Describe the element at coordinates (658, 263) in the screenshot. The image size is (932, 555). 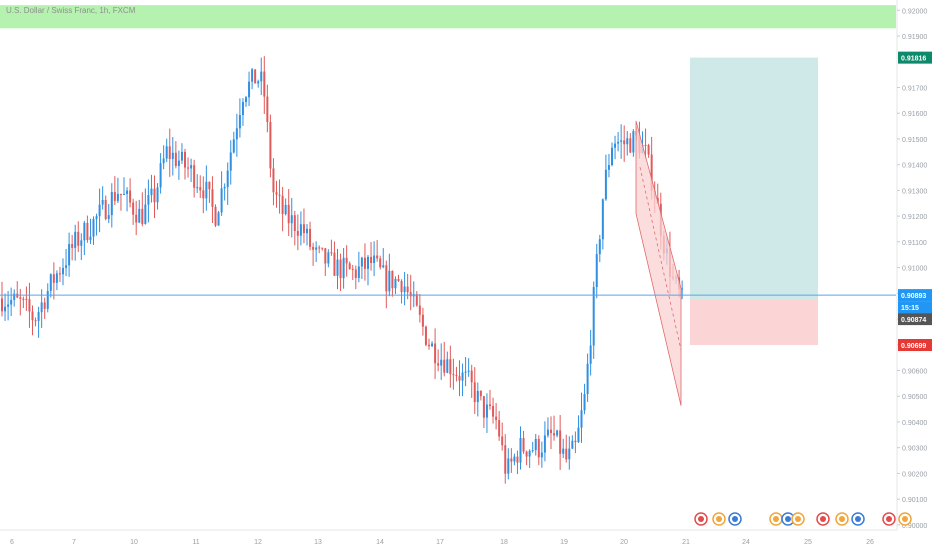
I see `descending-channel` at that location.